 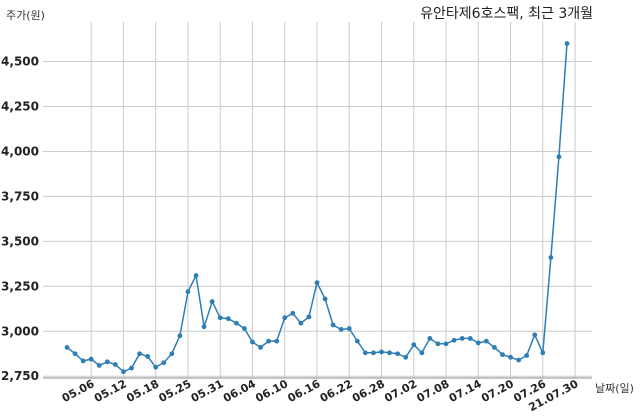 I want to click on y-tick-label: 3,250, so click(x=20, y=286).